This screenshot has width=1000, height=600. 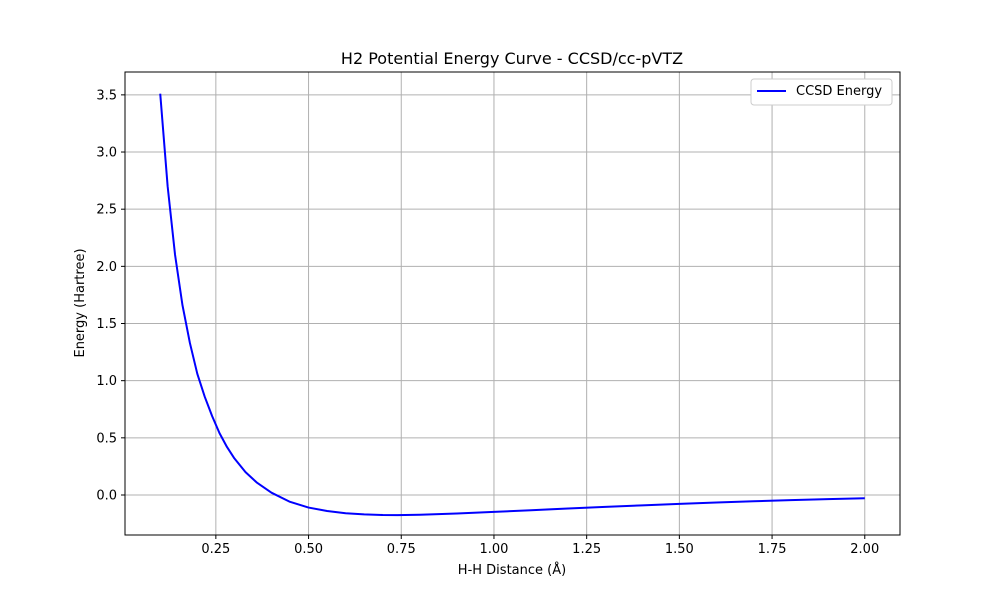 I want to click on legend-label: CCSD Energy, so click(x=839, y=91).